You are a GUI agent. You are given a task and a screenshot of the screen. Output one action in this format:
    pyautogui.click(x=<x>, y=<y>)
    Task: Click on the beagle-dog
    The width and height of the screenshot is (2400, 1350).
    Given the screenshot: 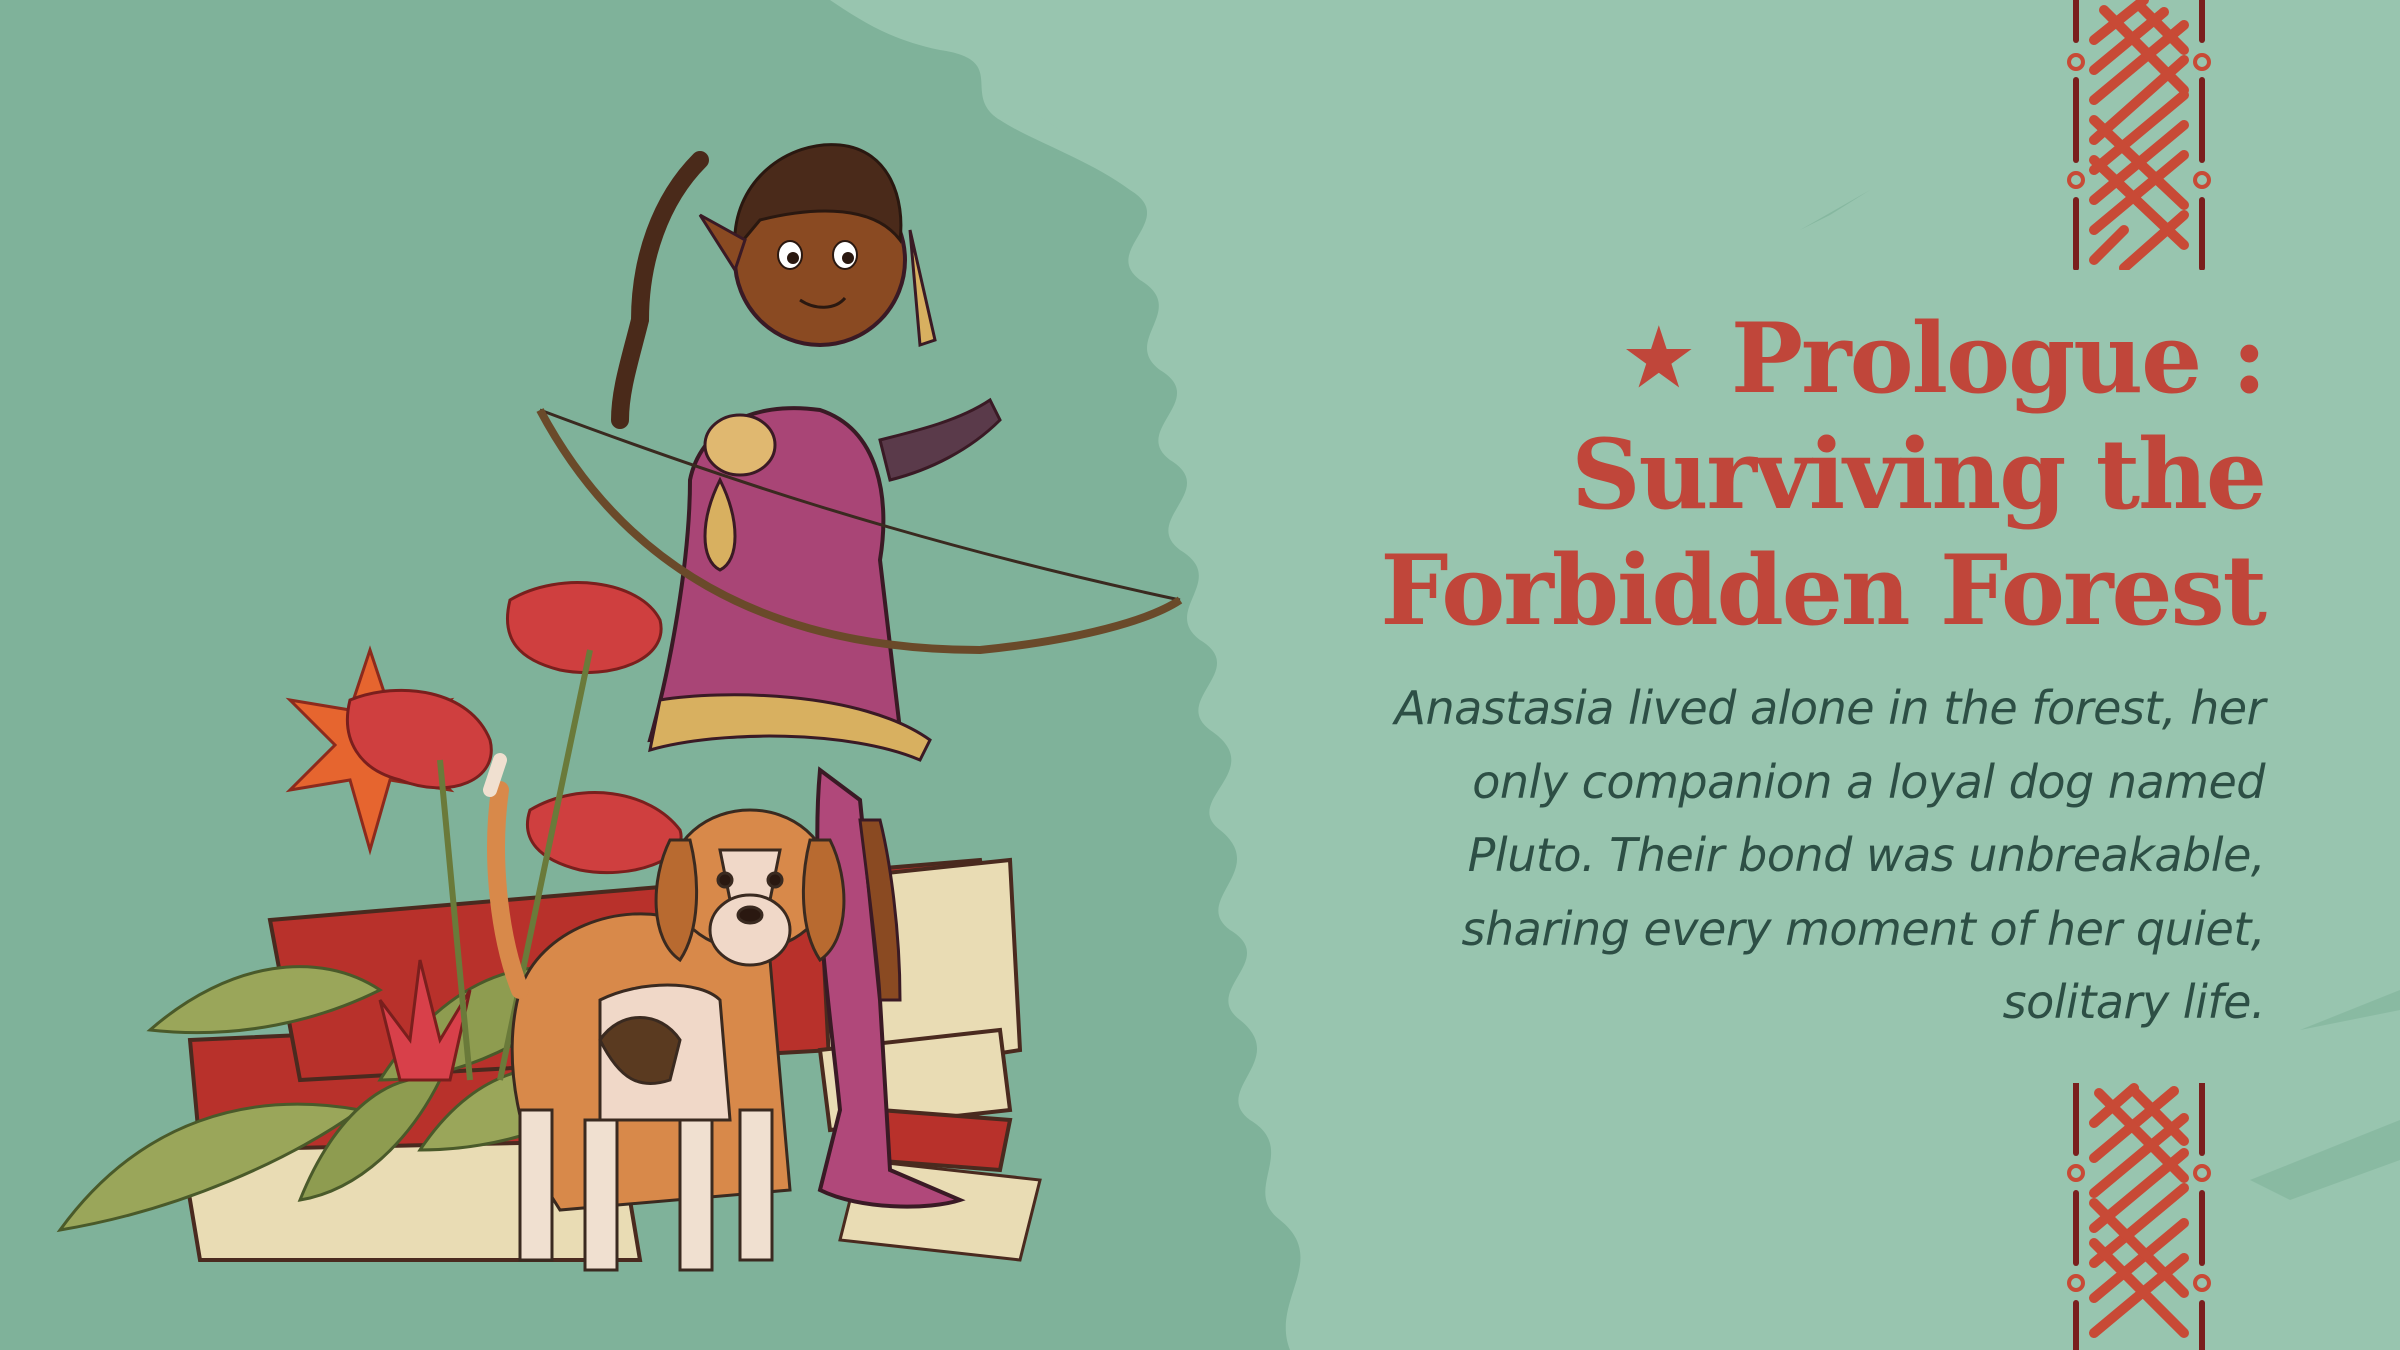 What is the action you would take?
    pyautogui.click(x=664, y=1012)
    